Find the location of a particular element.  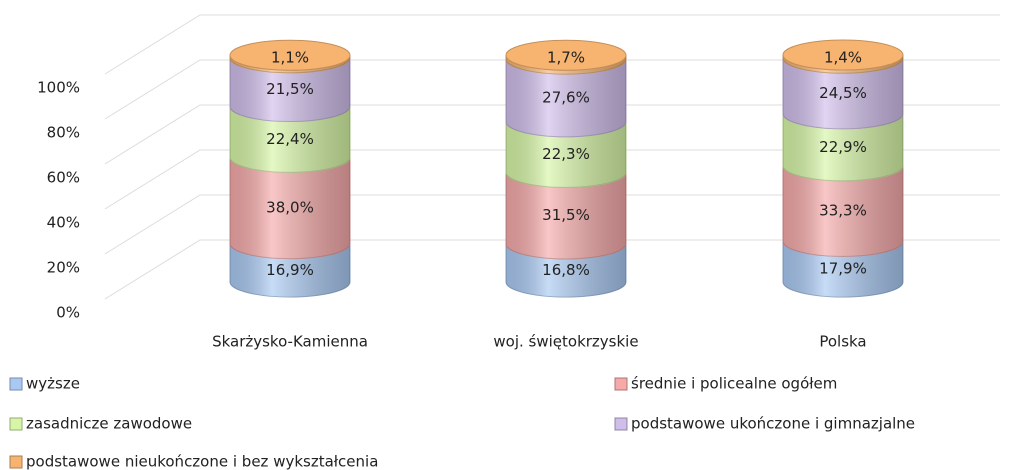

data-label: 21,5% is located at coordinates (290, 89).